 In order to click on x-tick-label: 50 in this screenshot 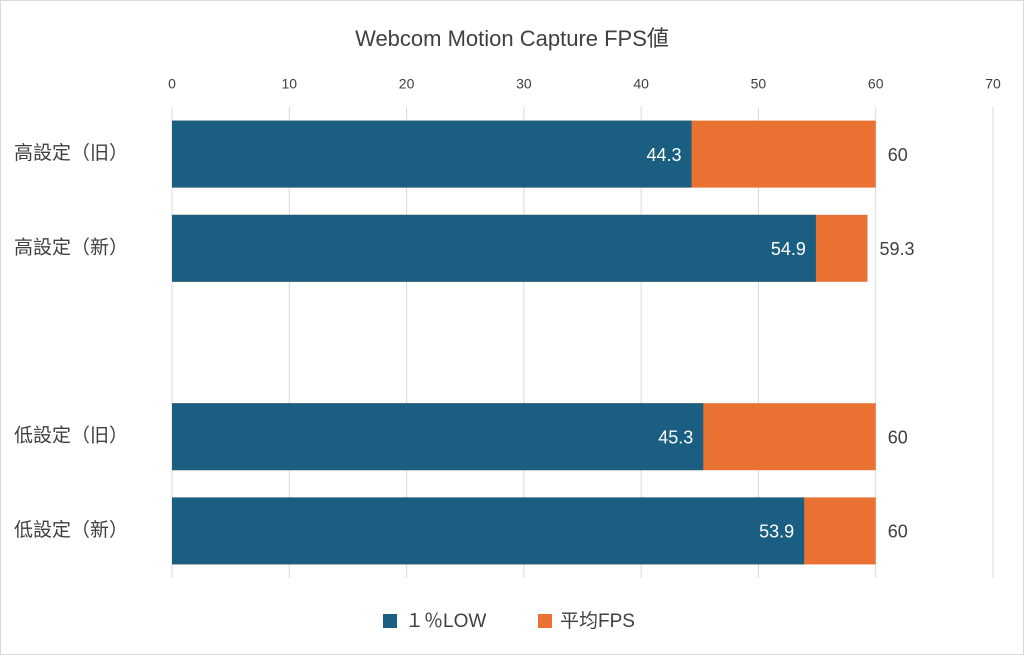, I will do `click(759, 84)`.